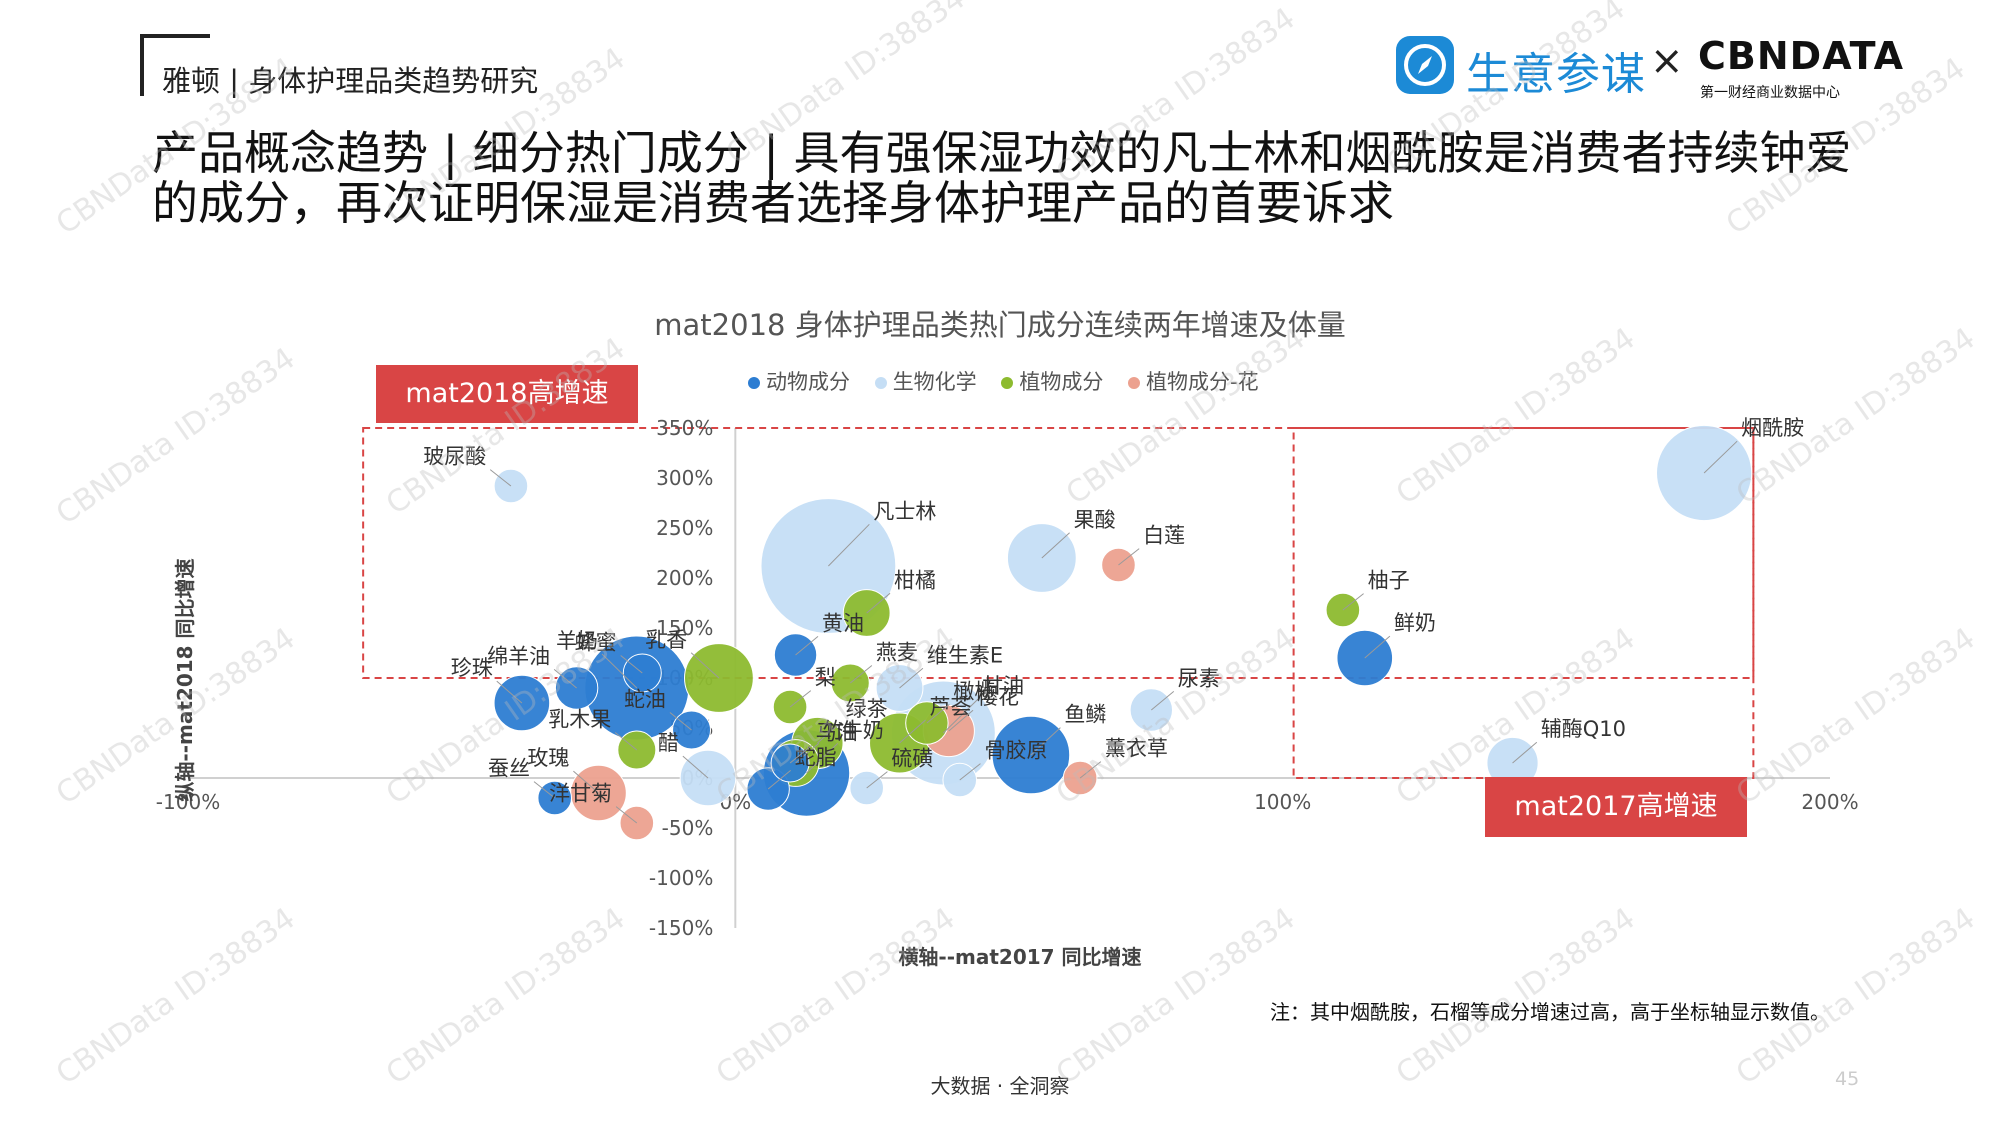 The height and width of the screenshot is (1125, 2000). I want to click on bubble-label: 骨胶原, so click(1015, 751).